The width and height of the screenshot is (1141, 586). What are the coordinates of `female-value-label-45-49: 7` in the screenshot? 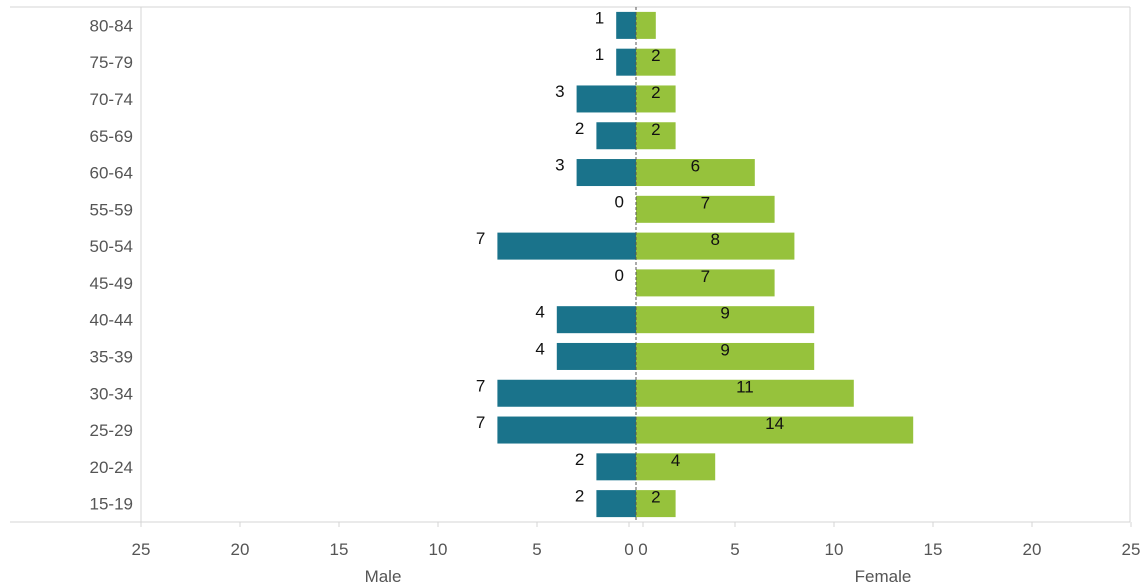 It's located at (705, 276).